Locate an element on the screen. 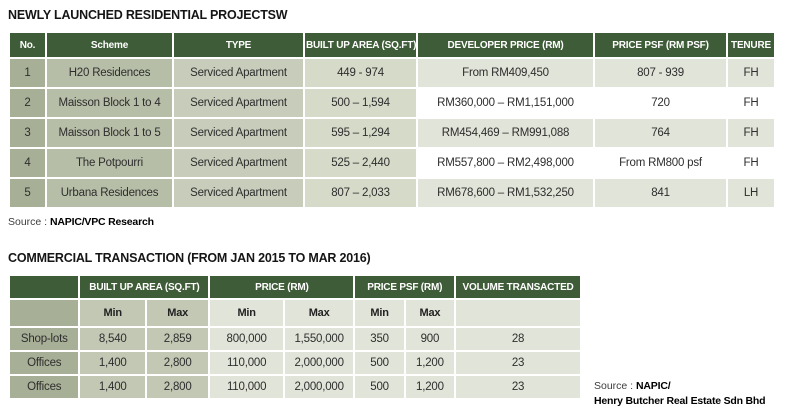 Image resolution: width=790 pixels, height=417 pixels. cell-no: 4 is located at coordinates (27, 163).